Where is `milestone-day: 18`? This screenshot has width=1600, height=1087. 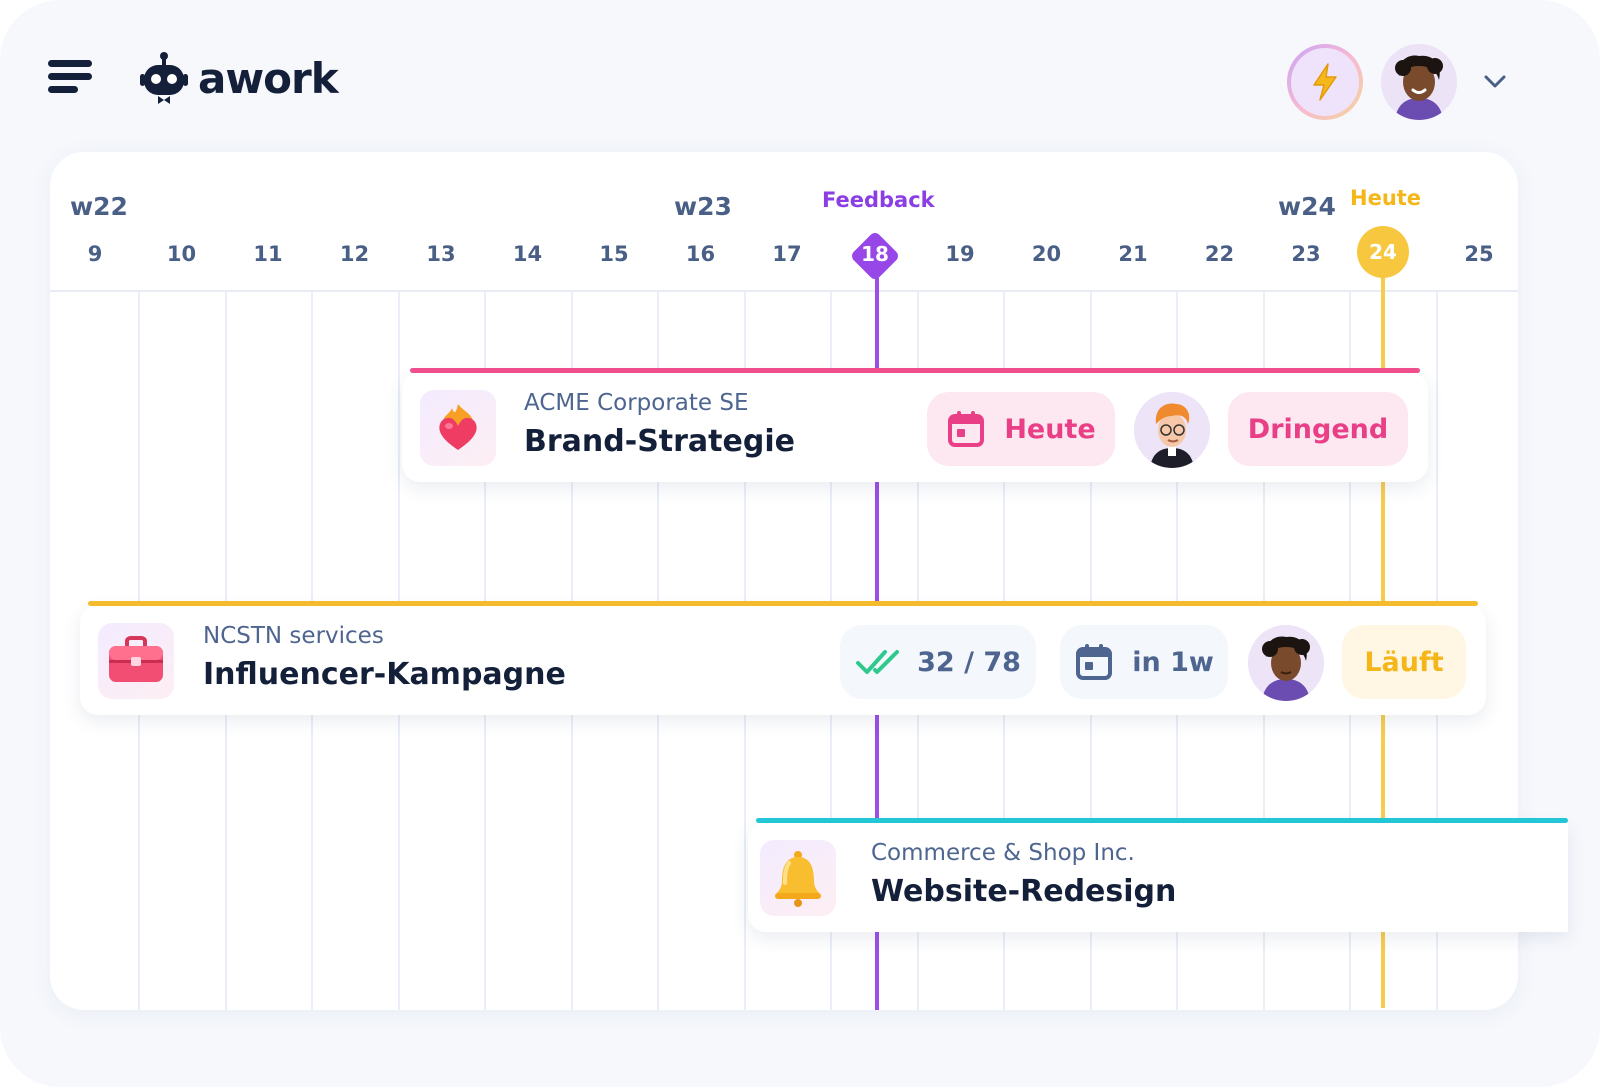
milestone-day: 18 is located at coordinates (875, 254).